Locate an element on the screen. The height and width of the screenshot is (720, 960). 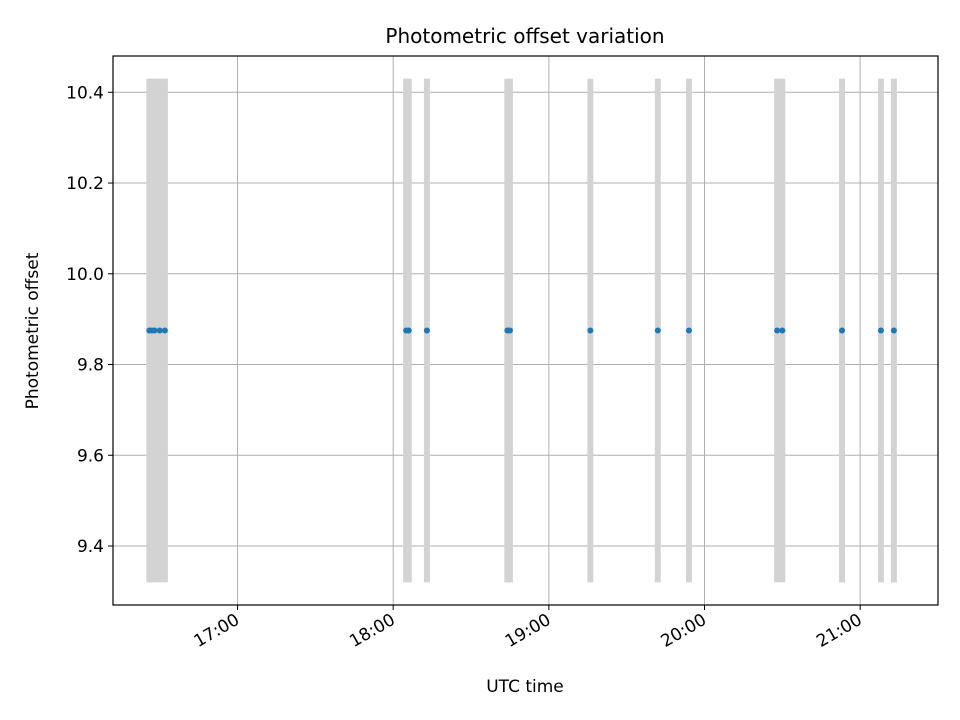
y-tick-label: 9.8 is located at coordinates (90, 366).